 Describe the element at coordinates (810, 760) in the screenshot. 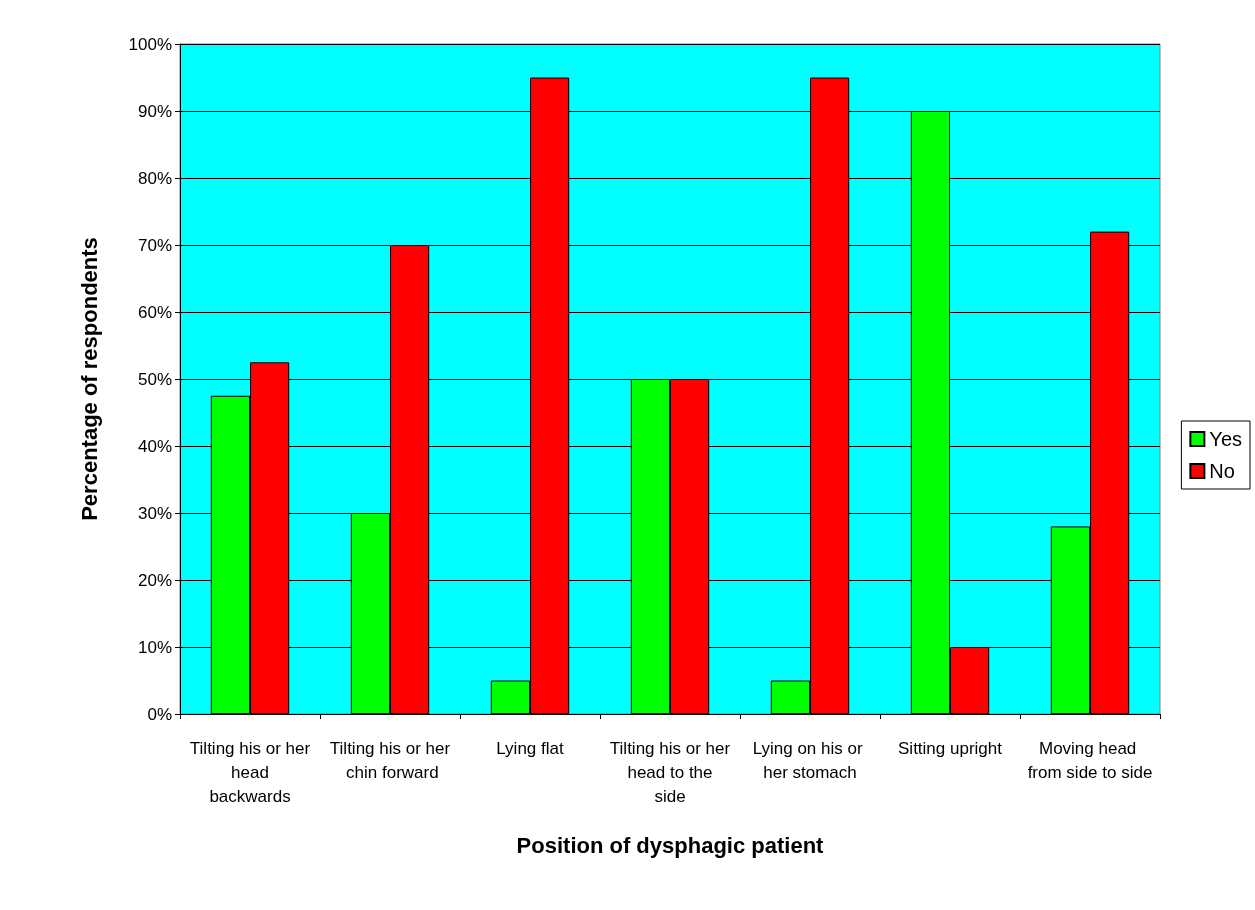

I see `x-tick-label: Lying on his or her stomach` at that location.